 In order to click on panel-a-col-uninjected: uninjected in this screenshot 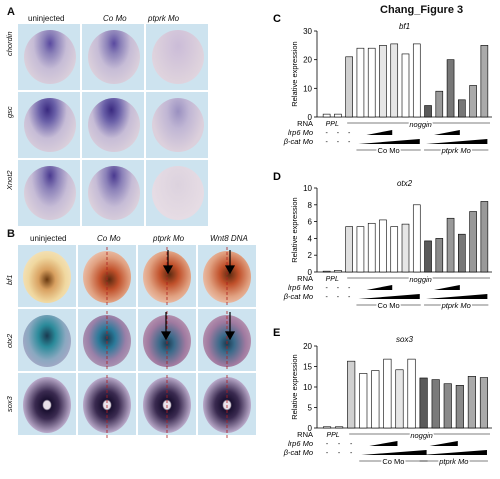, I will do `click(46, 18)`.